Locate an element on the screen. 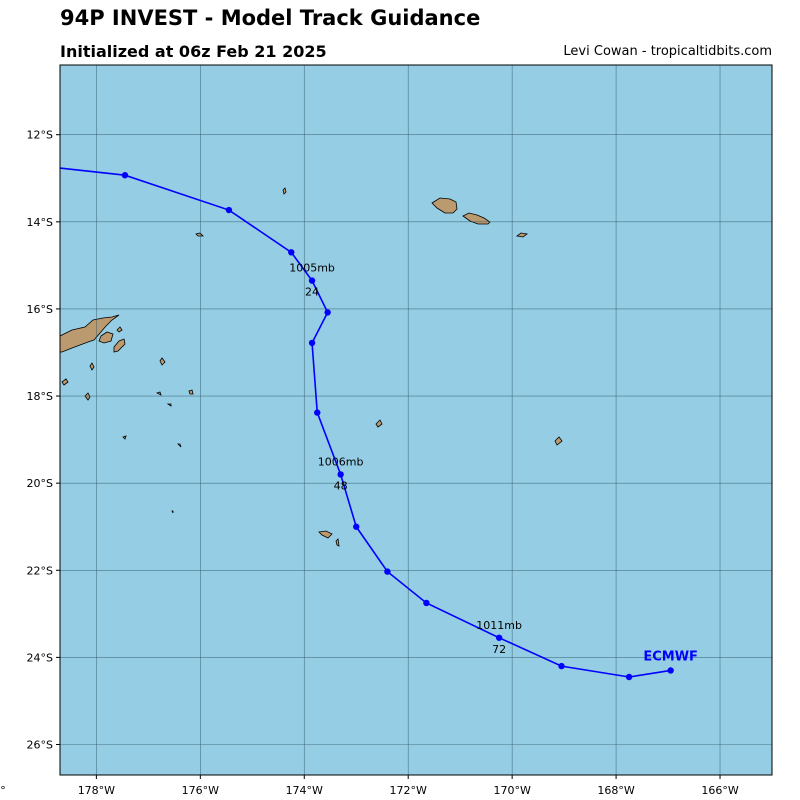 Image resolution: width=800 pixels, height=800 pixels. island-vavau is located at coordinates (379, 423).